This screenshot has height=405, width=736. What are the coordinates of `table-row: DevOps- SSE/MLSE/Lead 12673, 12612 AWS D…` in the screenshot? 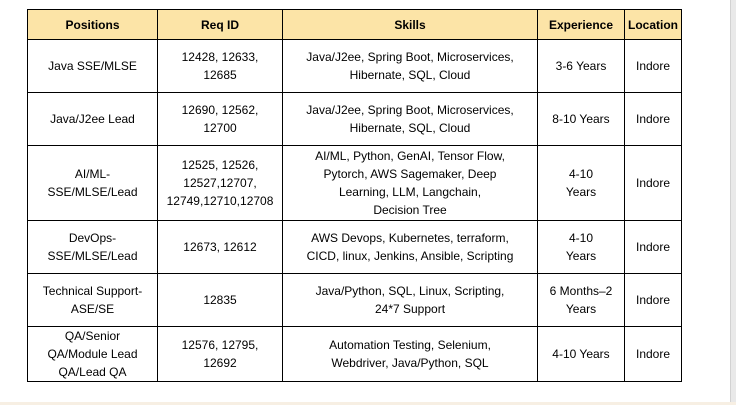 It's located at (354, 247).